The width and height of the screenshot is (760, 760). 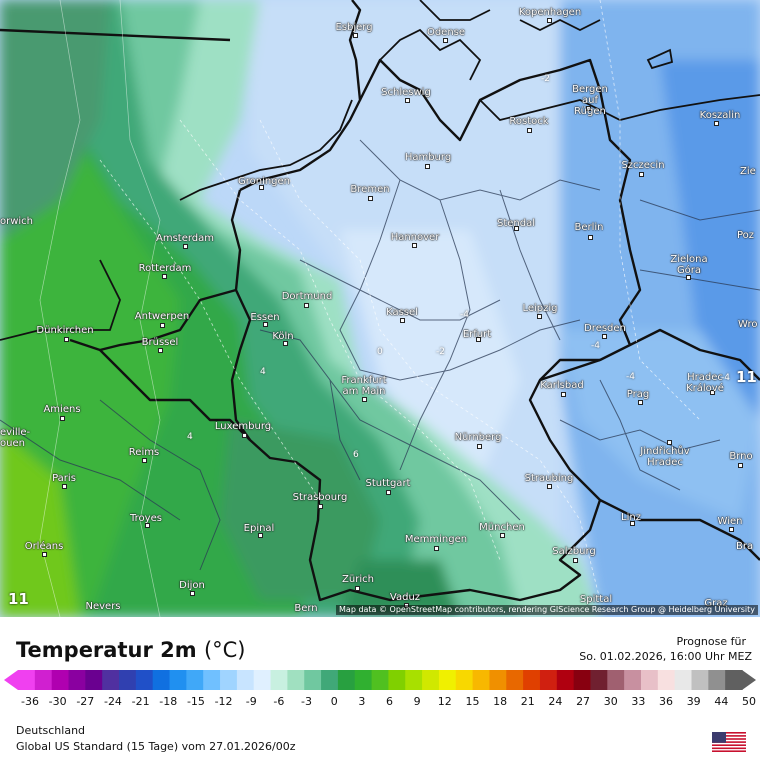 I want to click on scale-tick-label: 30, so click(x=610, y=701).